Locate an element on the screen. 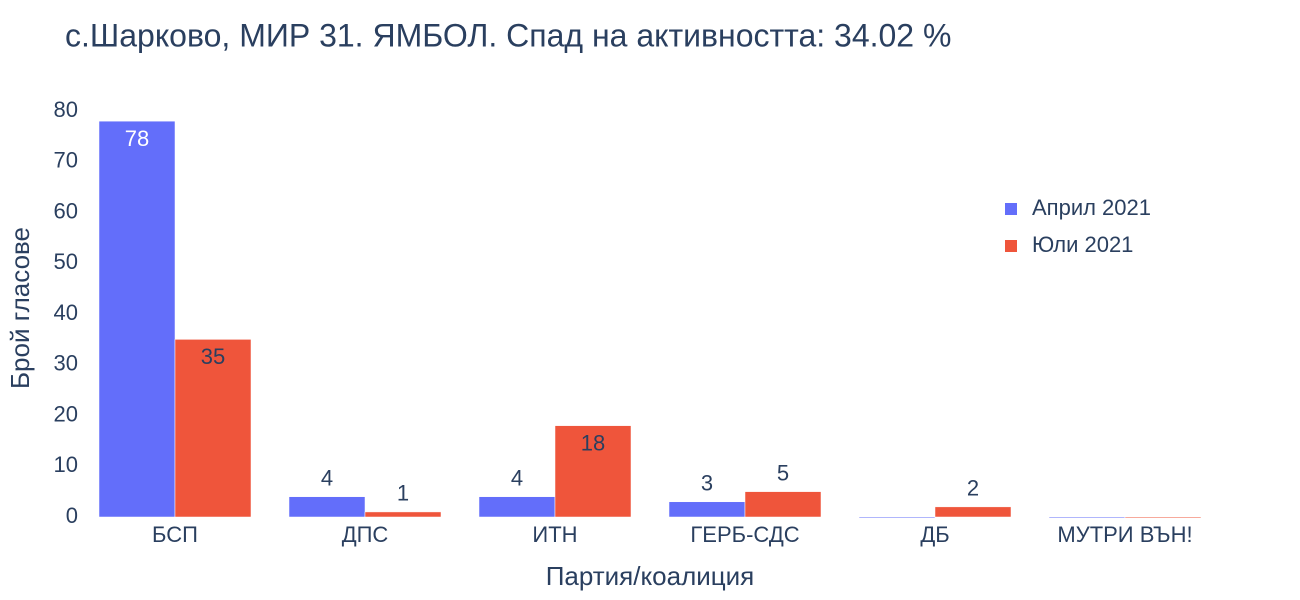  y-tick-label: 30 is located at coordinates (66, 363).